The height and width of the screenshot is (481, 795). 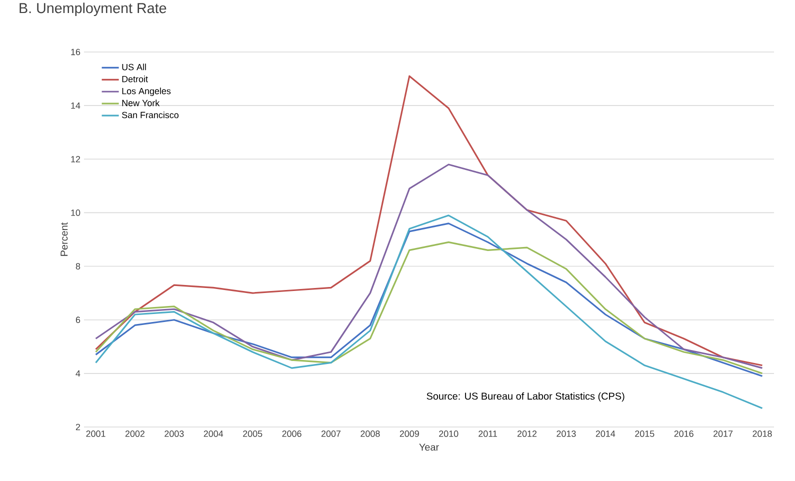 What do you see at coordinates (214, 433) in the screenshot?
I see `x-tick-label: 2004` at bounding box center [214, 433].